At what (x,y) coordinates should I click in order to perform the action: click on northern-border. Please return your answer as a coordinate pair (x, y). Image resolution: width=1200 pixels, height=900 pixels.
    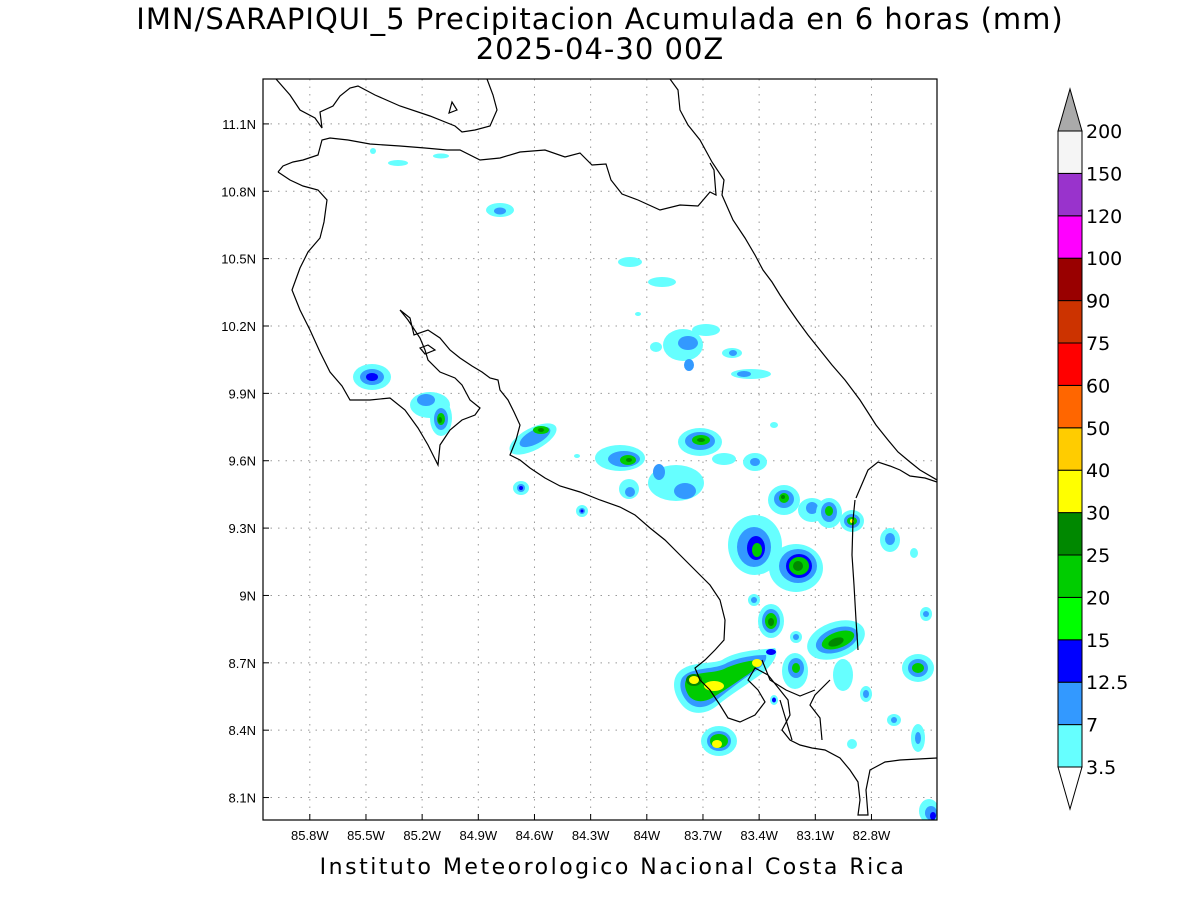
    Looking at the image, I should click on (497, 174).